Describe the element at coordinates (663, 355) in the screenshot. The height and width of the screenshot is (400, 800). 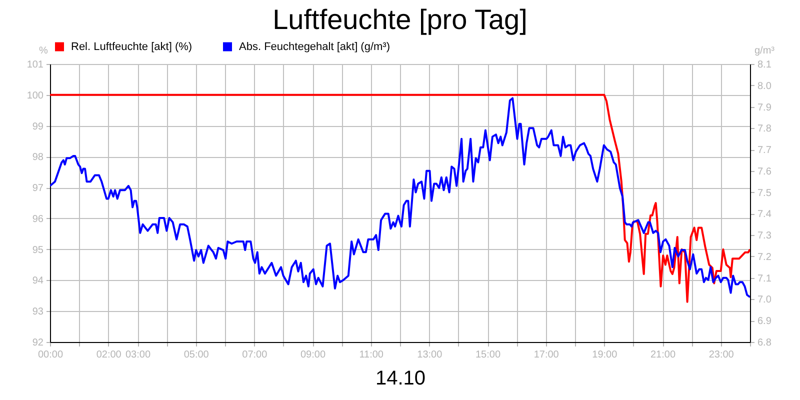
I see `x-tick-label: 21:00` at that location.